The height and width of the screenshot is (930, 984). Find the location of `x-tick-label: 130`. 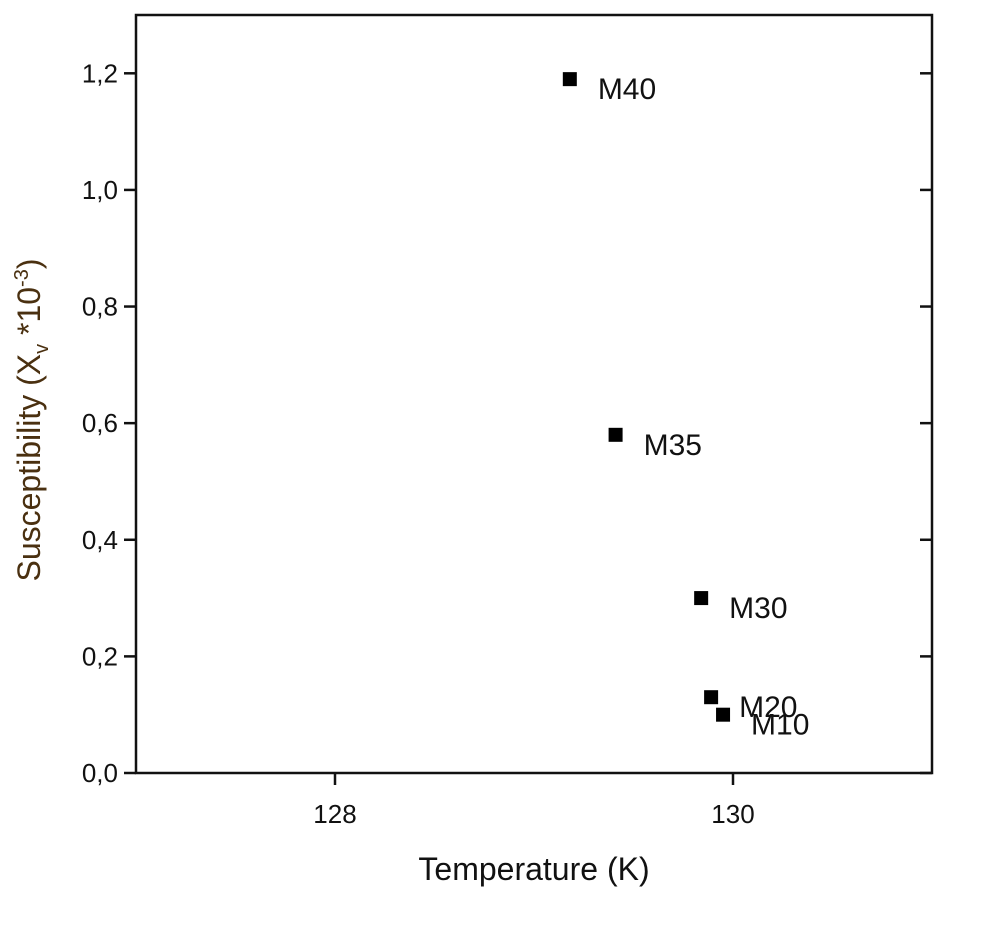

x-tick-label: 130 is located at coordinates (732, 814).